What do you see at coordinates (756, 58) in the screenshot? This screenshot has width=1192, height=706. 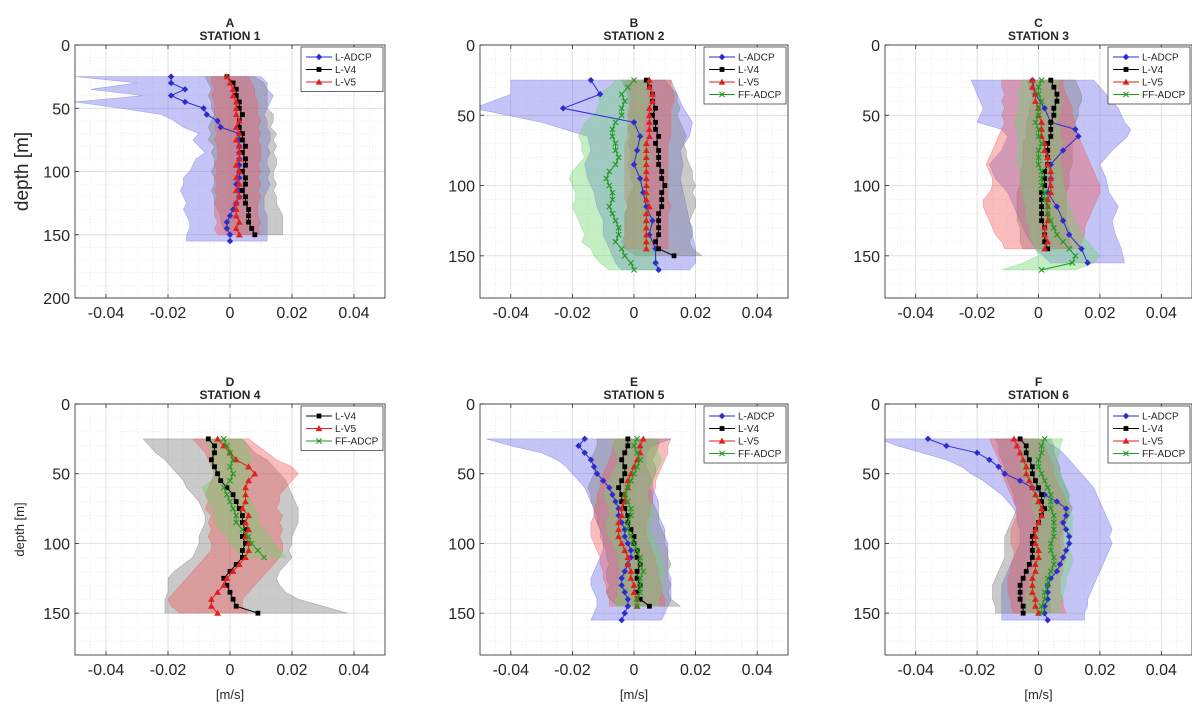 I see `legend-label: L-ADCP` at bounding box center [756, 58].